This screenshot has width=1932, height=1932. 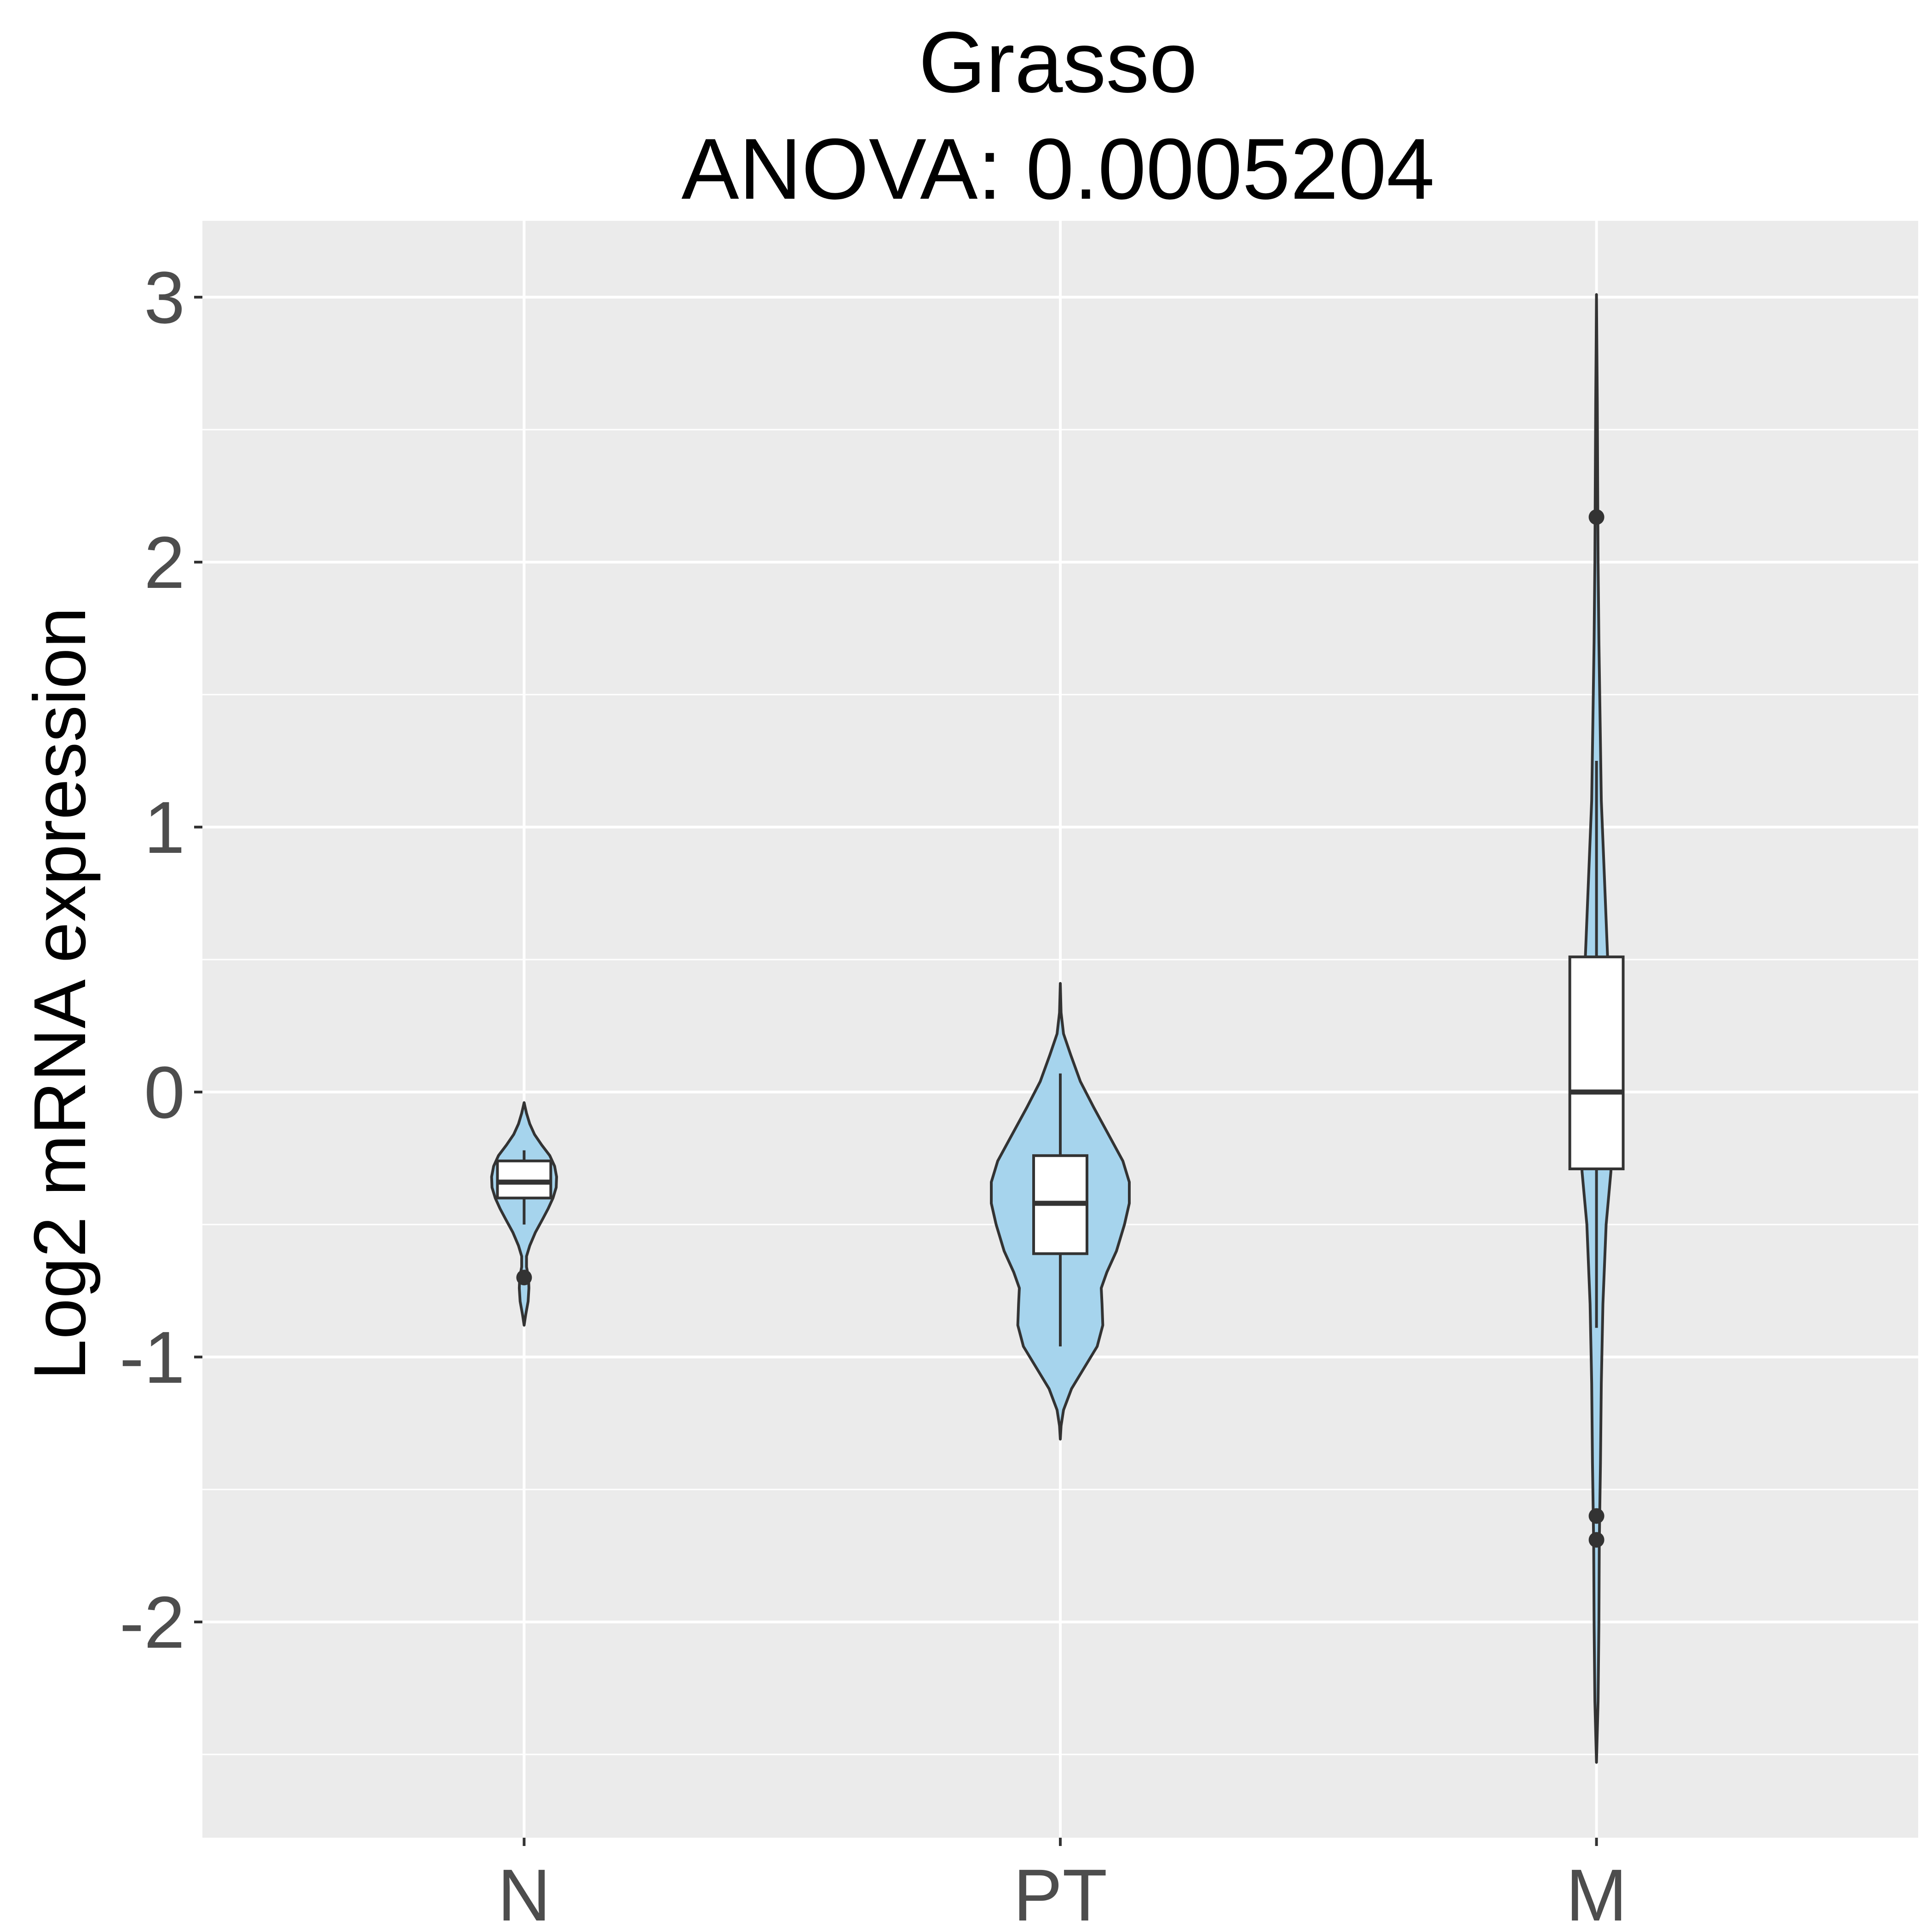 I want to click on box-N, so click(x=524, y=1179).